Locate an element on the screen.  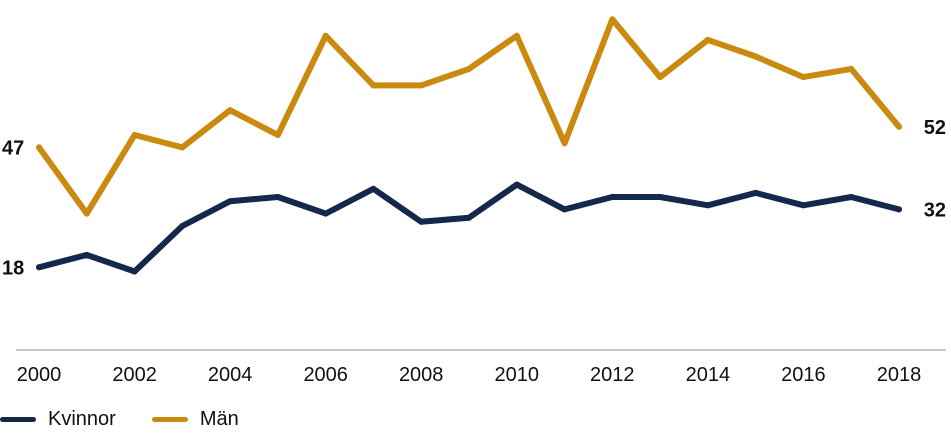
data-point-kvinnor-2015 is located at coordinates (755, 192).